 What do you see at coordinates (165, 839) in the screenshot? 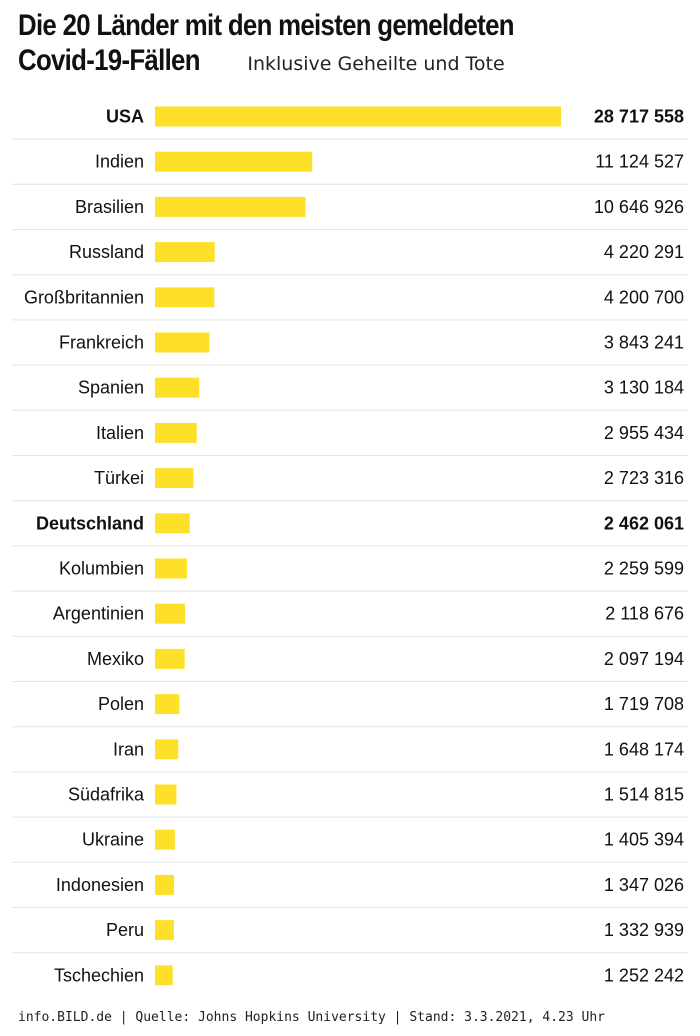
I see `bar-ukraine` at bounding box center [165, 839].